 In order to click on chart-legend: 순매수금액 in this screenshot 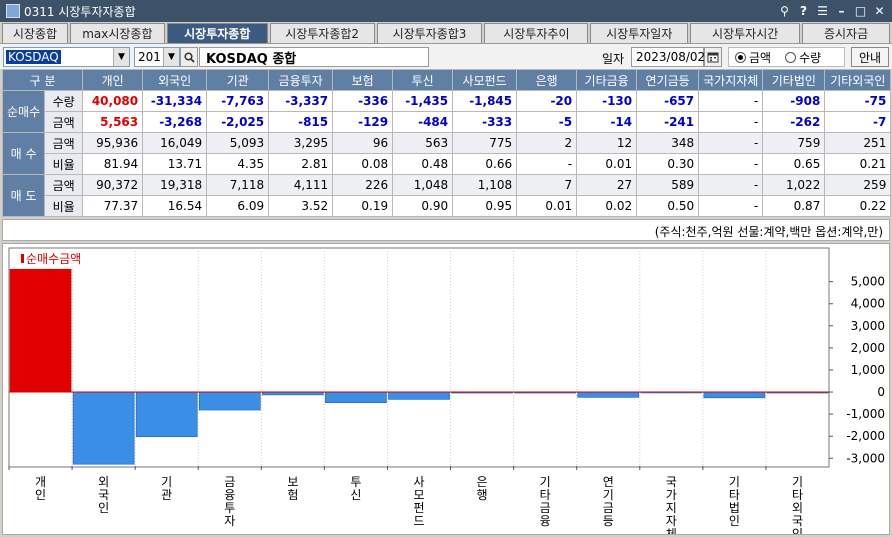, I will do `click(51, 258)`.